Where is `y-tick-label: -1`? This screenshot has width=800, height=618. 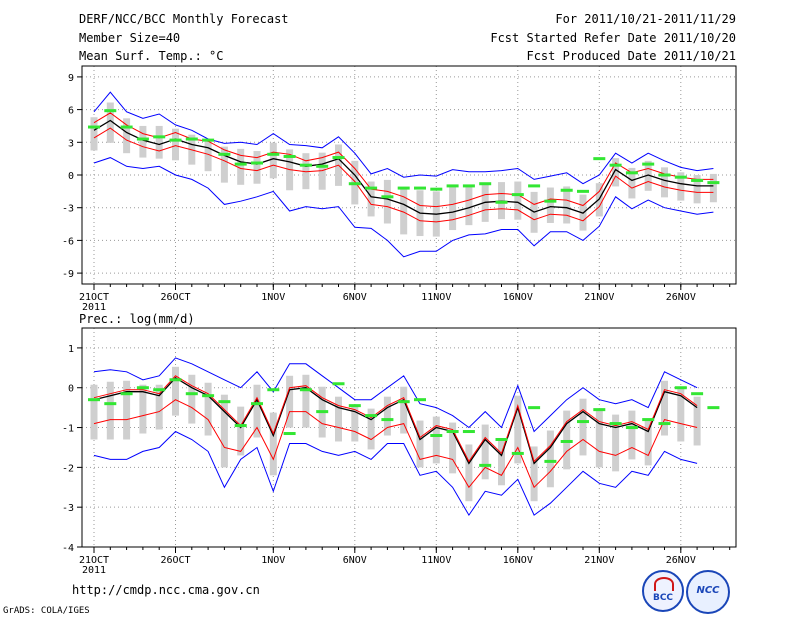 y-tick-label: -1 is located at coordinates (68, 429).